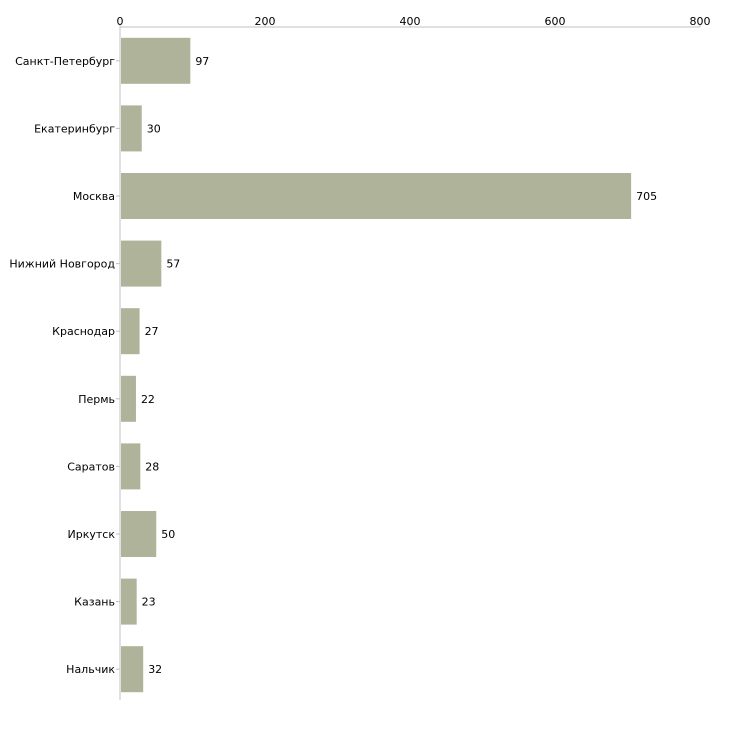  What do you see at coordinates (74, 128) in the screenshot?
I see `category-label: Екатеринбург` at bounding box center [74, 128].